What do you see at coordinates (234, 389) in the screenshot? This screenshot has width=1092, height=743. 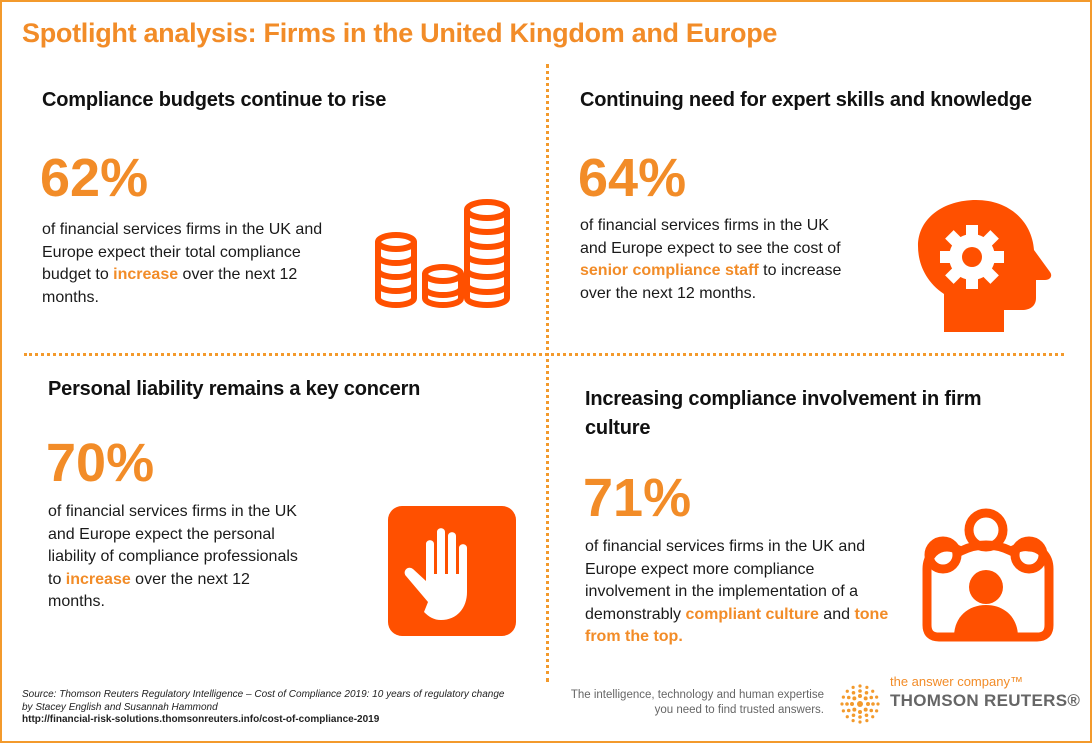 I see `panel-heading: Personal liability remains a key concern` at bounding box center [234, 389].